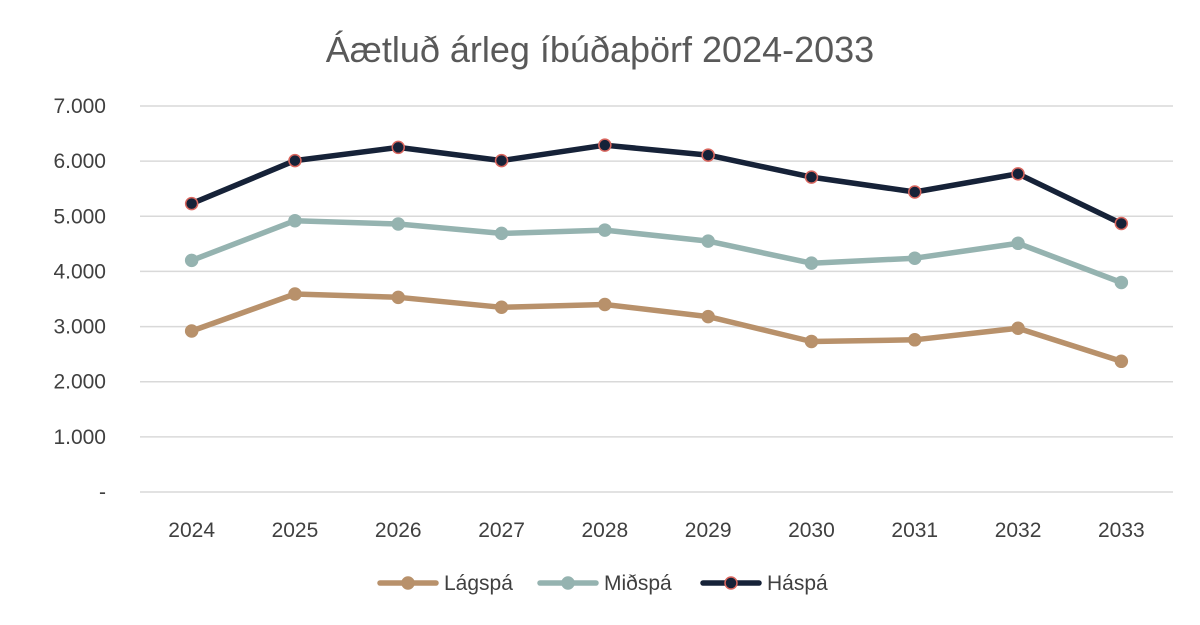 Image resolution: width=1200 pixels, height=625 pixels. Describe the element at coordinates (764, 583) in the screenshot. I see `legend-item: Háspá` at that location.